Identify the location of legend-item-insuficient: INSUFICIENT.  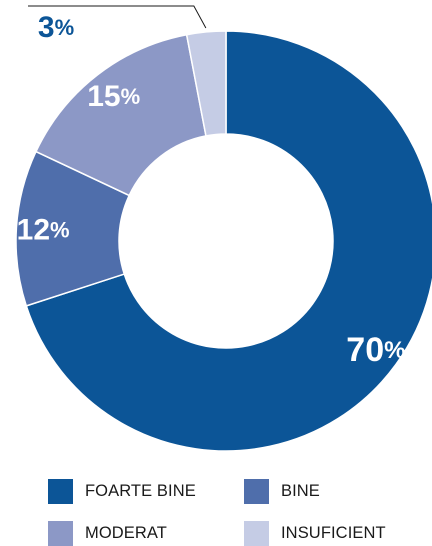
(329, 533).